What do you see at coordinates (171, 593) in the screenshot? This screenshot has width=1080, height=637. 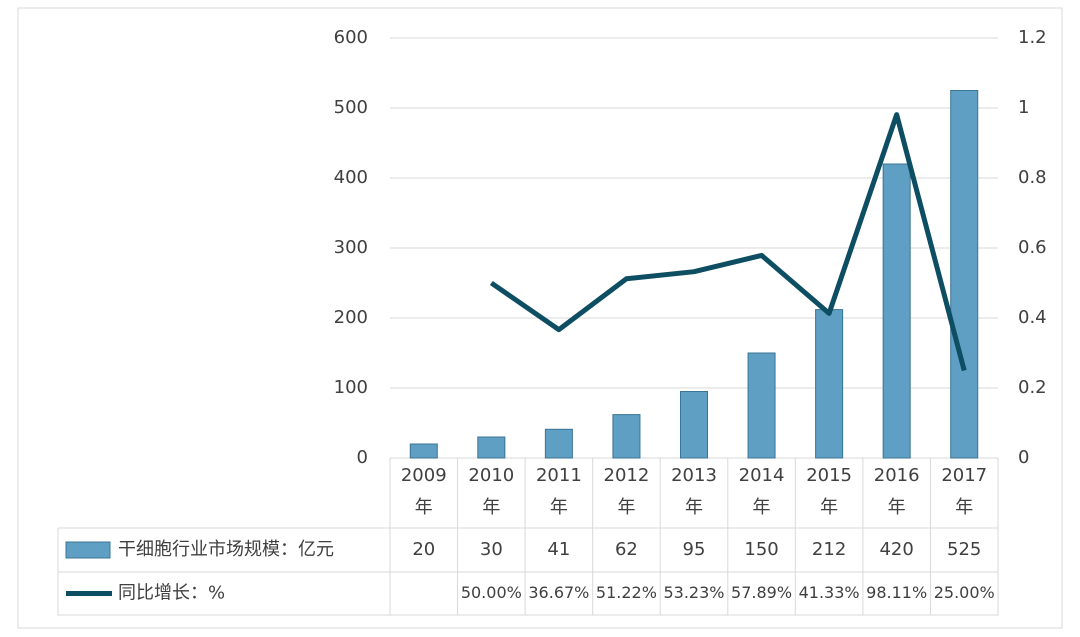 I see `legend-label: 同比增长：%` at bounding box center [171, 593].